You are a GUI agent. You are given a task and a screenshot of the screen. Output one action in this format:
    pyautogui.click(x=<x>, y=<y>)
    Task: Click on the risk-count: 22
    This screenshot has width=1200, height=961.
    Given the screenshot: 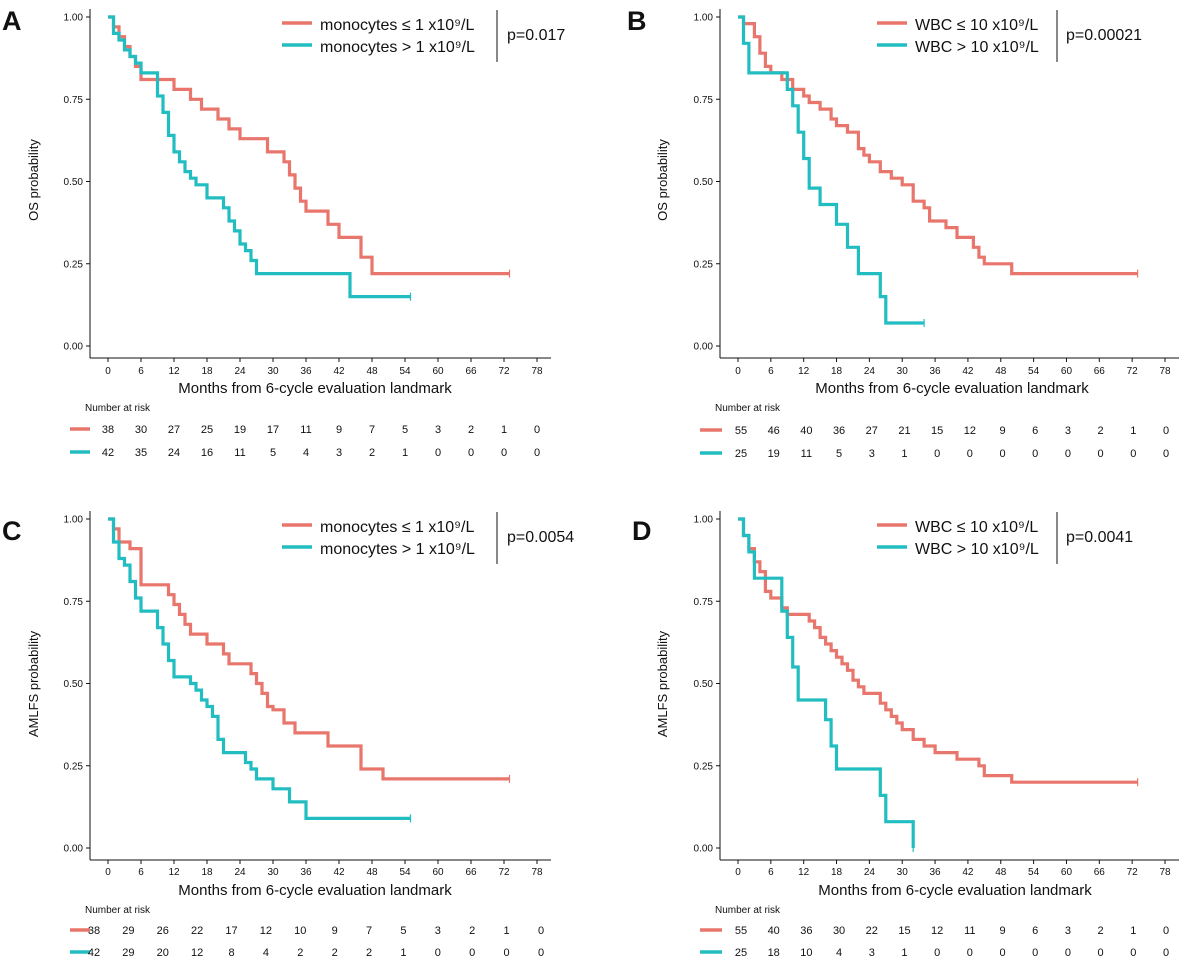 What is the action you would take?
    pyautogui.click(x=872, y=931)
    